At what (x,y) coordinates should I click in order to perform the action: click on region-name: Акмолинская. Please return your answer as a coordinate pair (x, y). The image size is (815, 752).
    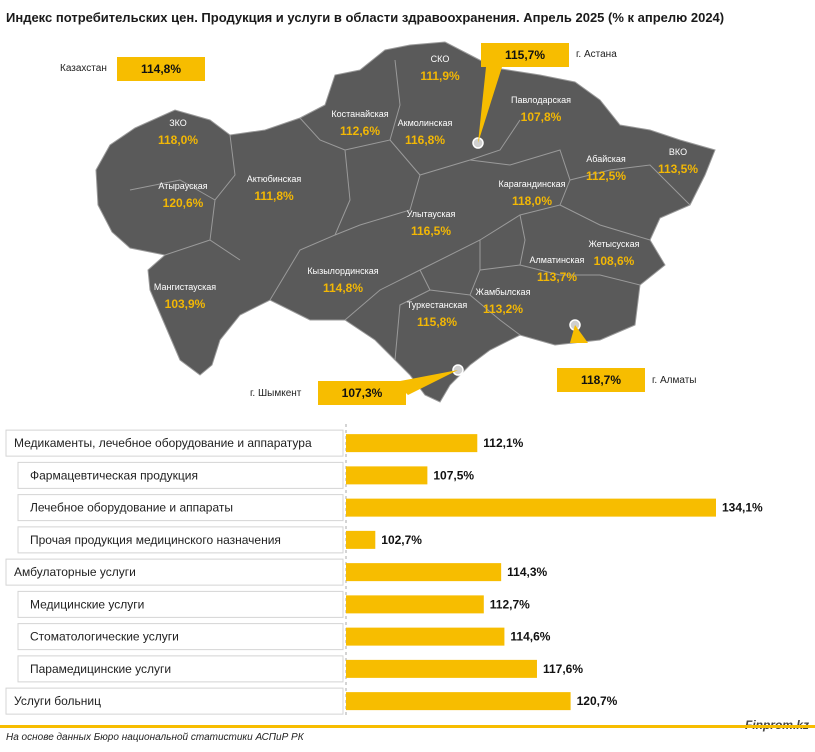
    Looking at the image, I should click on (425, 123).